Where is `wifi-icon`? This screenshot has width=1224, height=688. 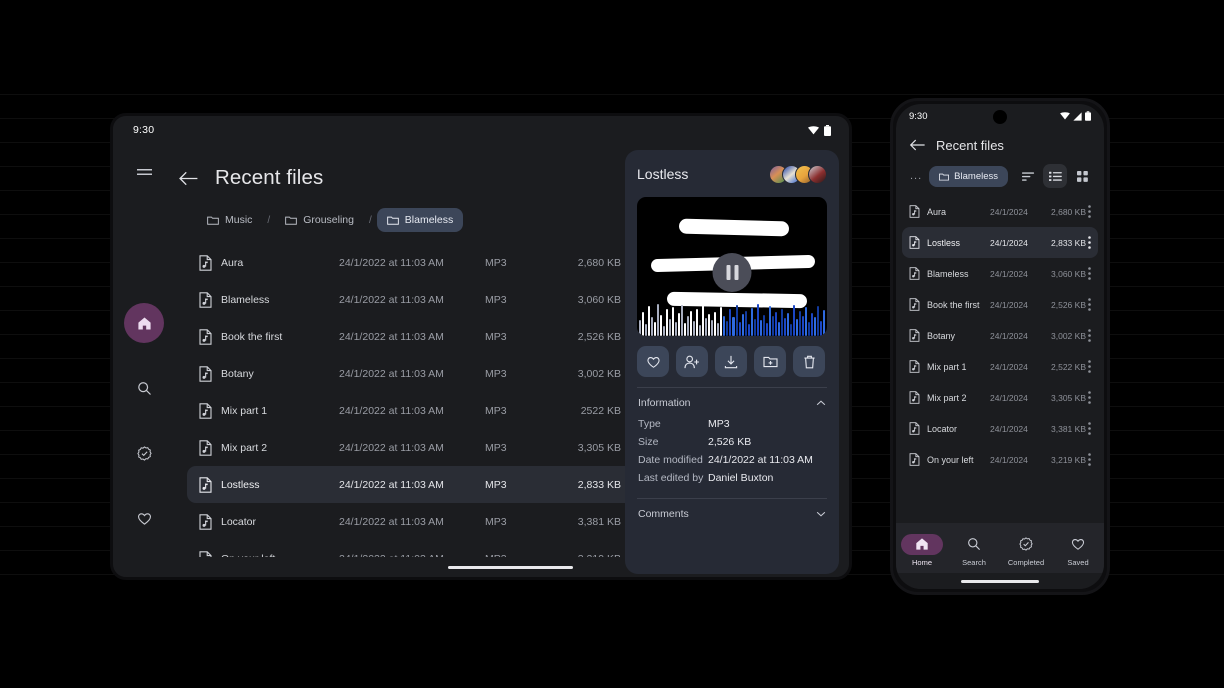 wifi-icon is located at coordinates (1065, 116).